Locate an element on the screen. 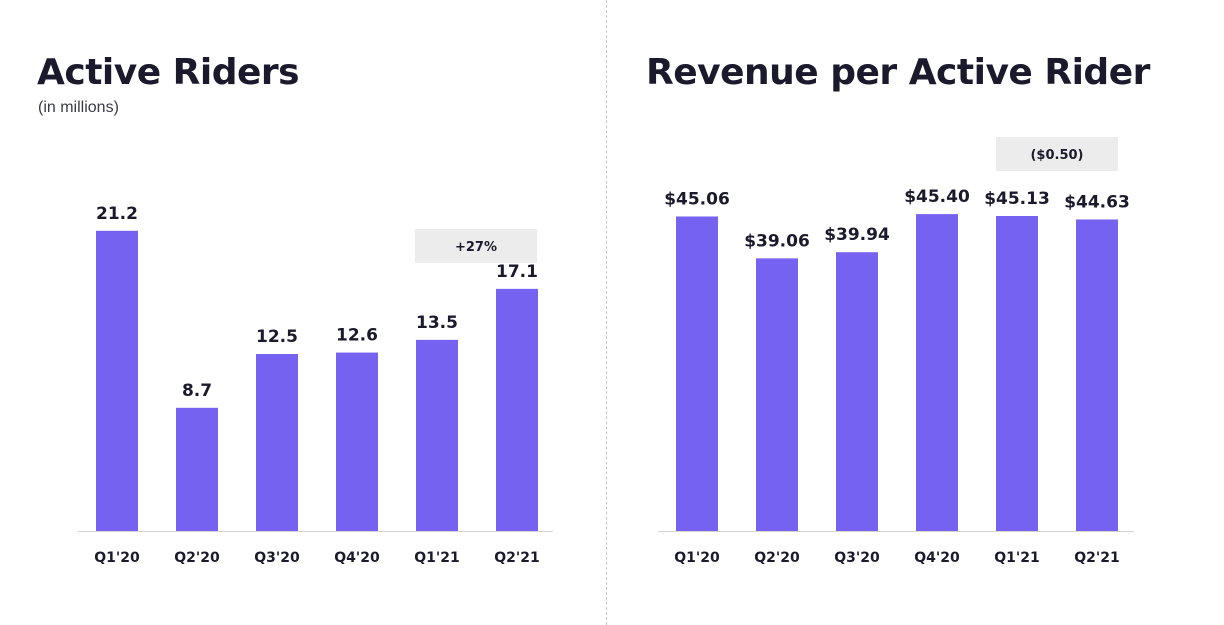 The height and width of the screenshot is (625, 1224). change-callout: +27% is located at coordinates (476, 246).